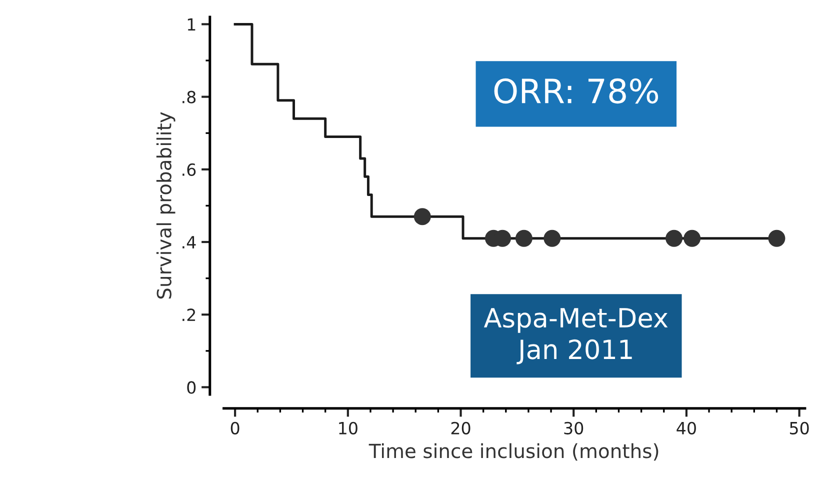 The width and height of the screenshot is (835, 484). What do you see at coordinates (576, 336) in the screenshot?
I see `annotation: Aspa-Met-Dex Jan 2011` at bounding box center [576, 336].